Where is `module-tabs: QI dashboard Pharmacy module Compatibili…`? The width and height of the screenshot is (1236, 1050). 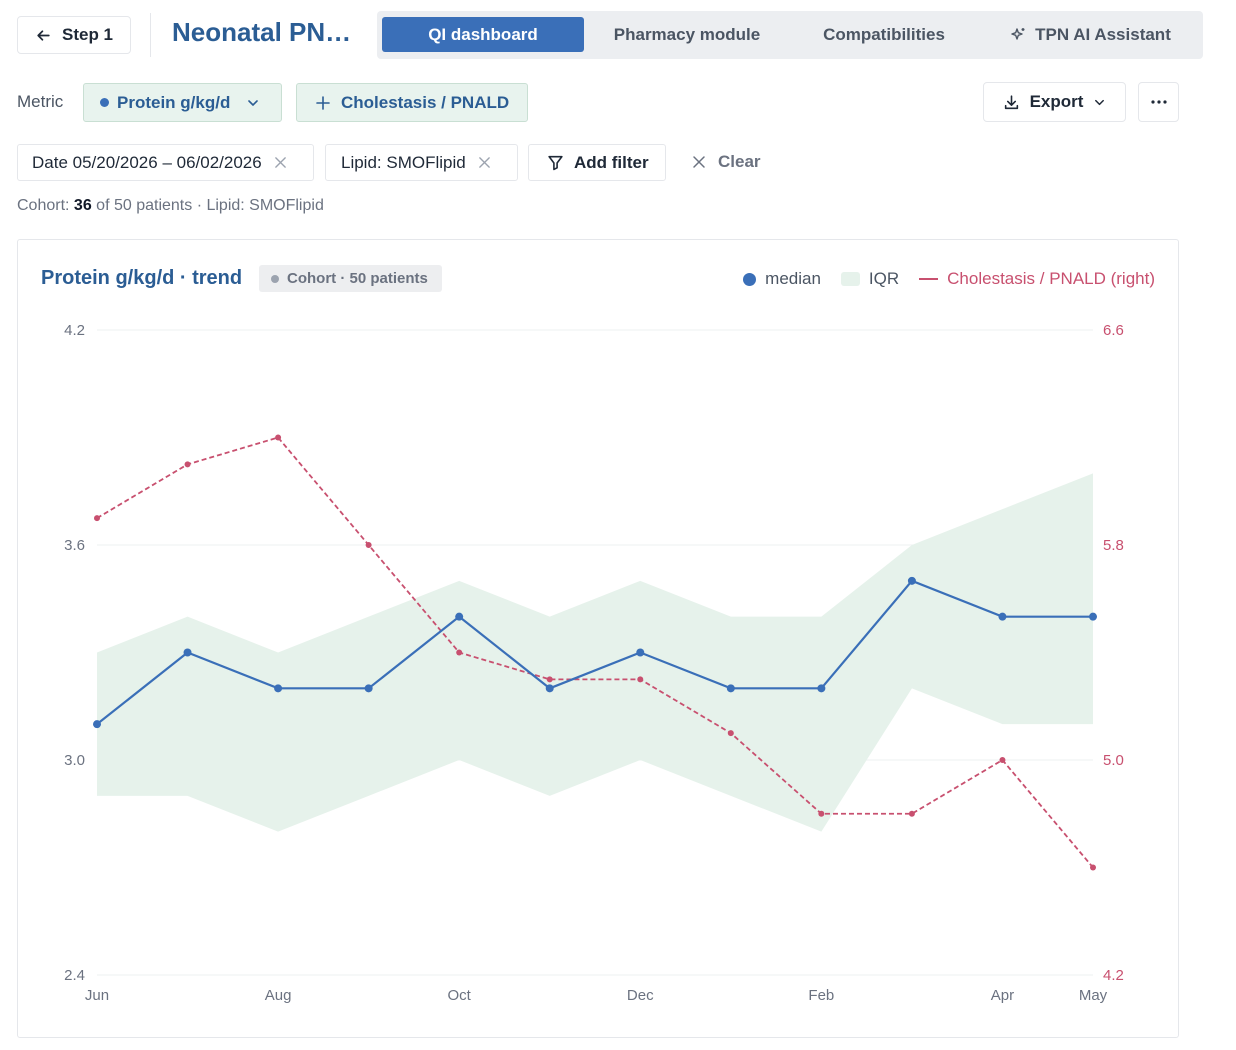
module-tabs: QI dashboard Pharmacy module Compatibili… is located at coordinates (790, 35).